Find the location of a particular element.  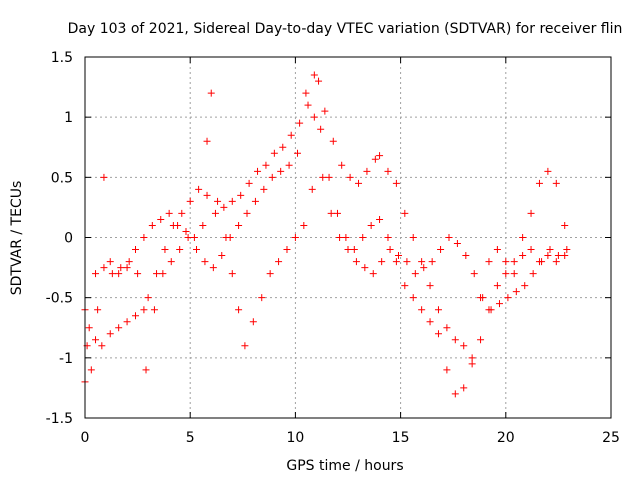

x-tick-label: 10 is located at coordinates (295, 438).